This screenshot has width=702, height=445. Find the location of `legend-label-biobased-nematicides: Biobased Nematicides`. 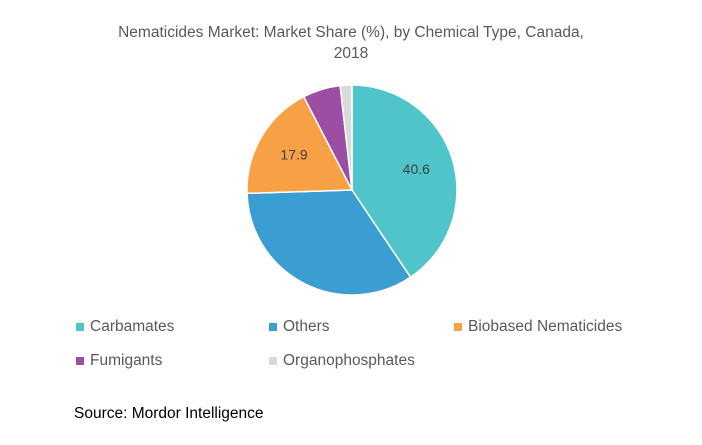

legend-label-biobased-nematicides: Biobased Nematicides is located at coordinates (545, 326).